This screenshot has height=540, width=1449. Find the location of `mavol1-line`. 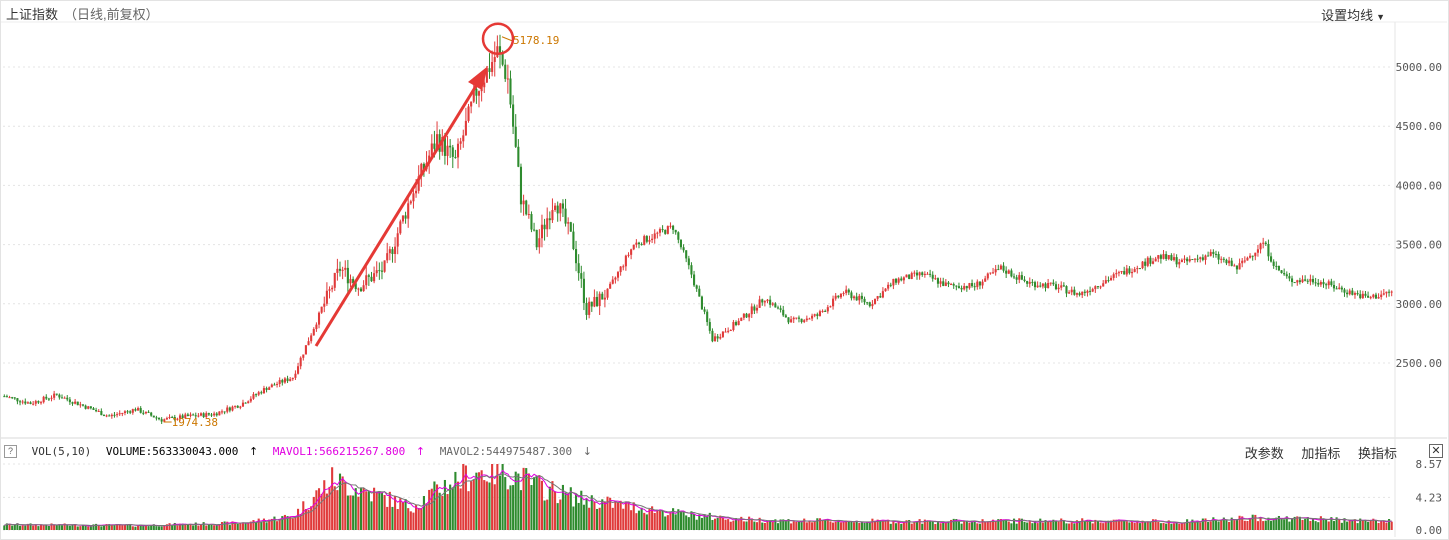

mavol1-line is located at coordinates (698, 498).